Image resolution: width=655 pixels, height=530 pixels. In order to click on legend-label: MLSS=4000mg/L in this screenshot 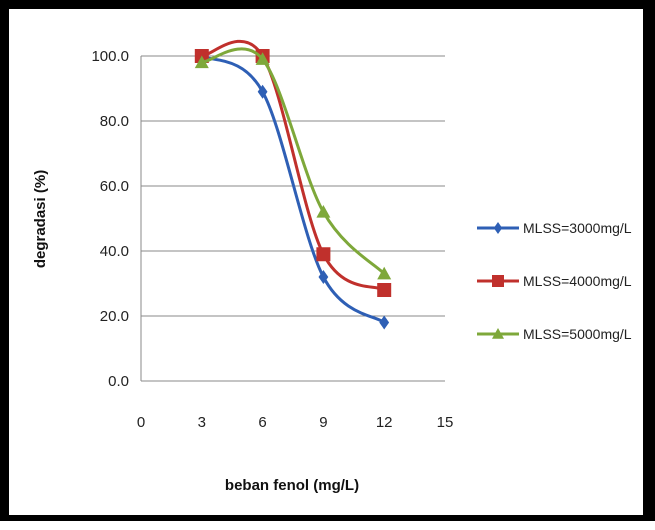, I will do `click(577, 281)`.